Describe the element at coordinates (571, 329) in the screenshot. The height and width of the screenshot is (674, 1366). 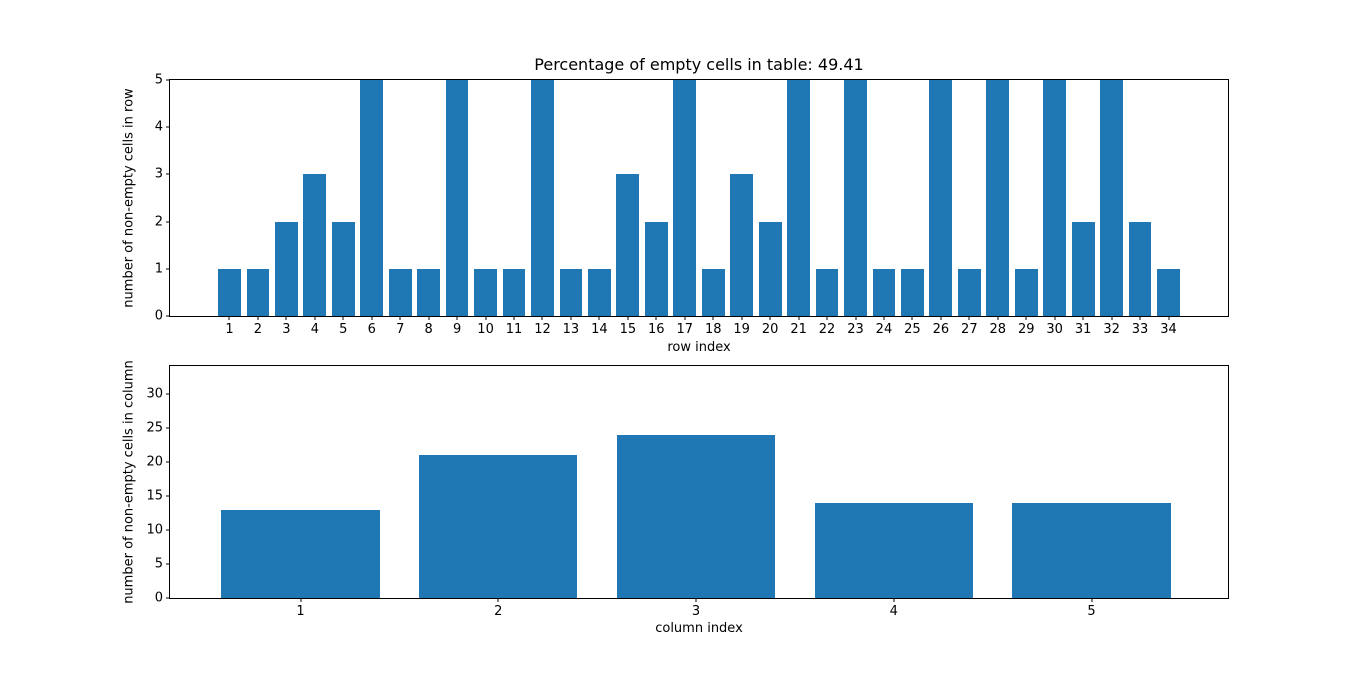
I see `x-tick-label: 13` at that location.